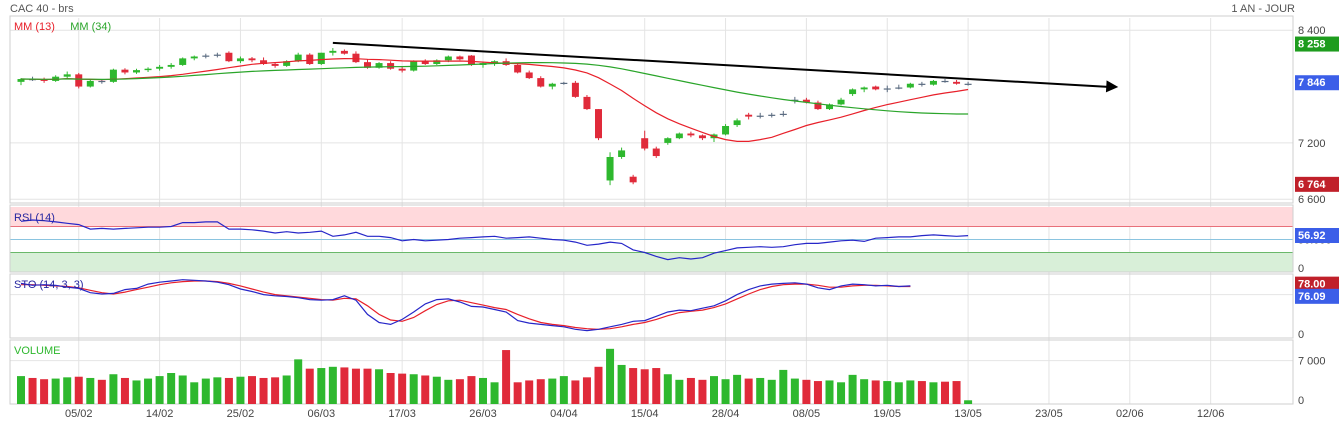  I want to click on rsi-title: RSI (14), so click(34, 218).